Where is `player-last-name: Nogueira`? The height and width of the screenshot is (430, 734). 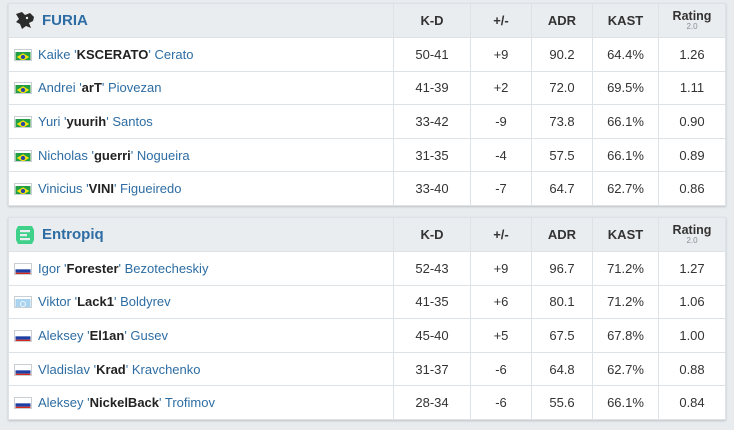 player-last-name: Nogueira is located at coordinates (163, 155).